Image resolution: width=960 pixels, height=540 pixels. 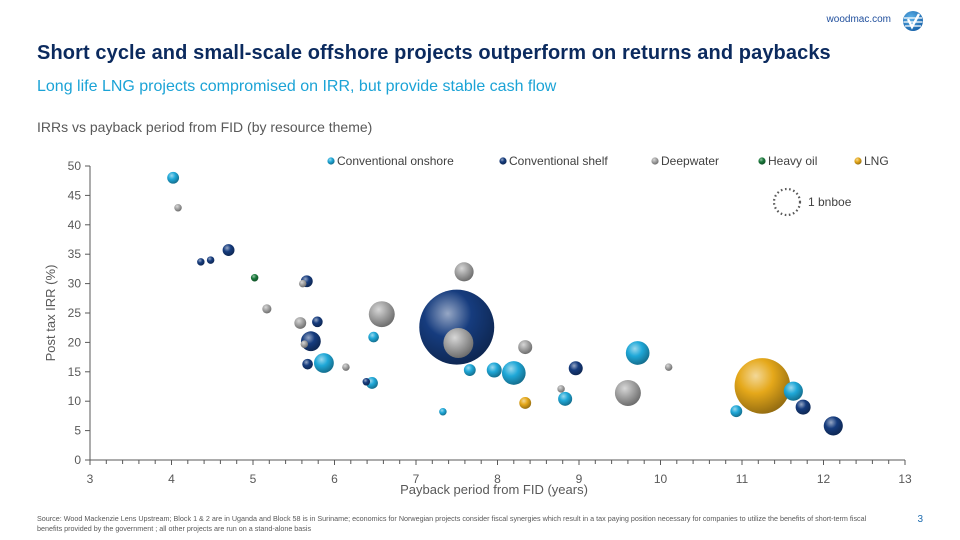 I want to click on x-tick-label: 9, so click(x=579, y=479).